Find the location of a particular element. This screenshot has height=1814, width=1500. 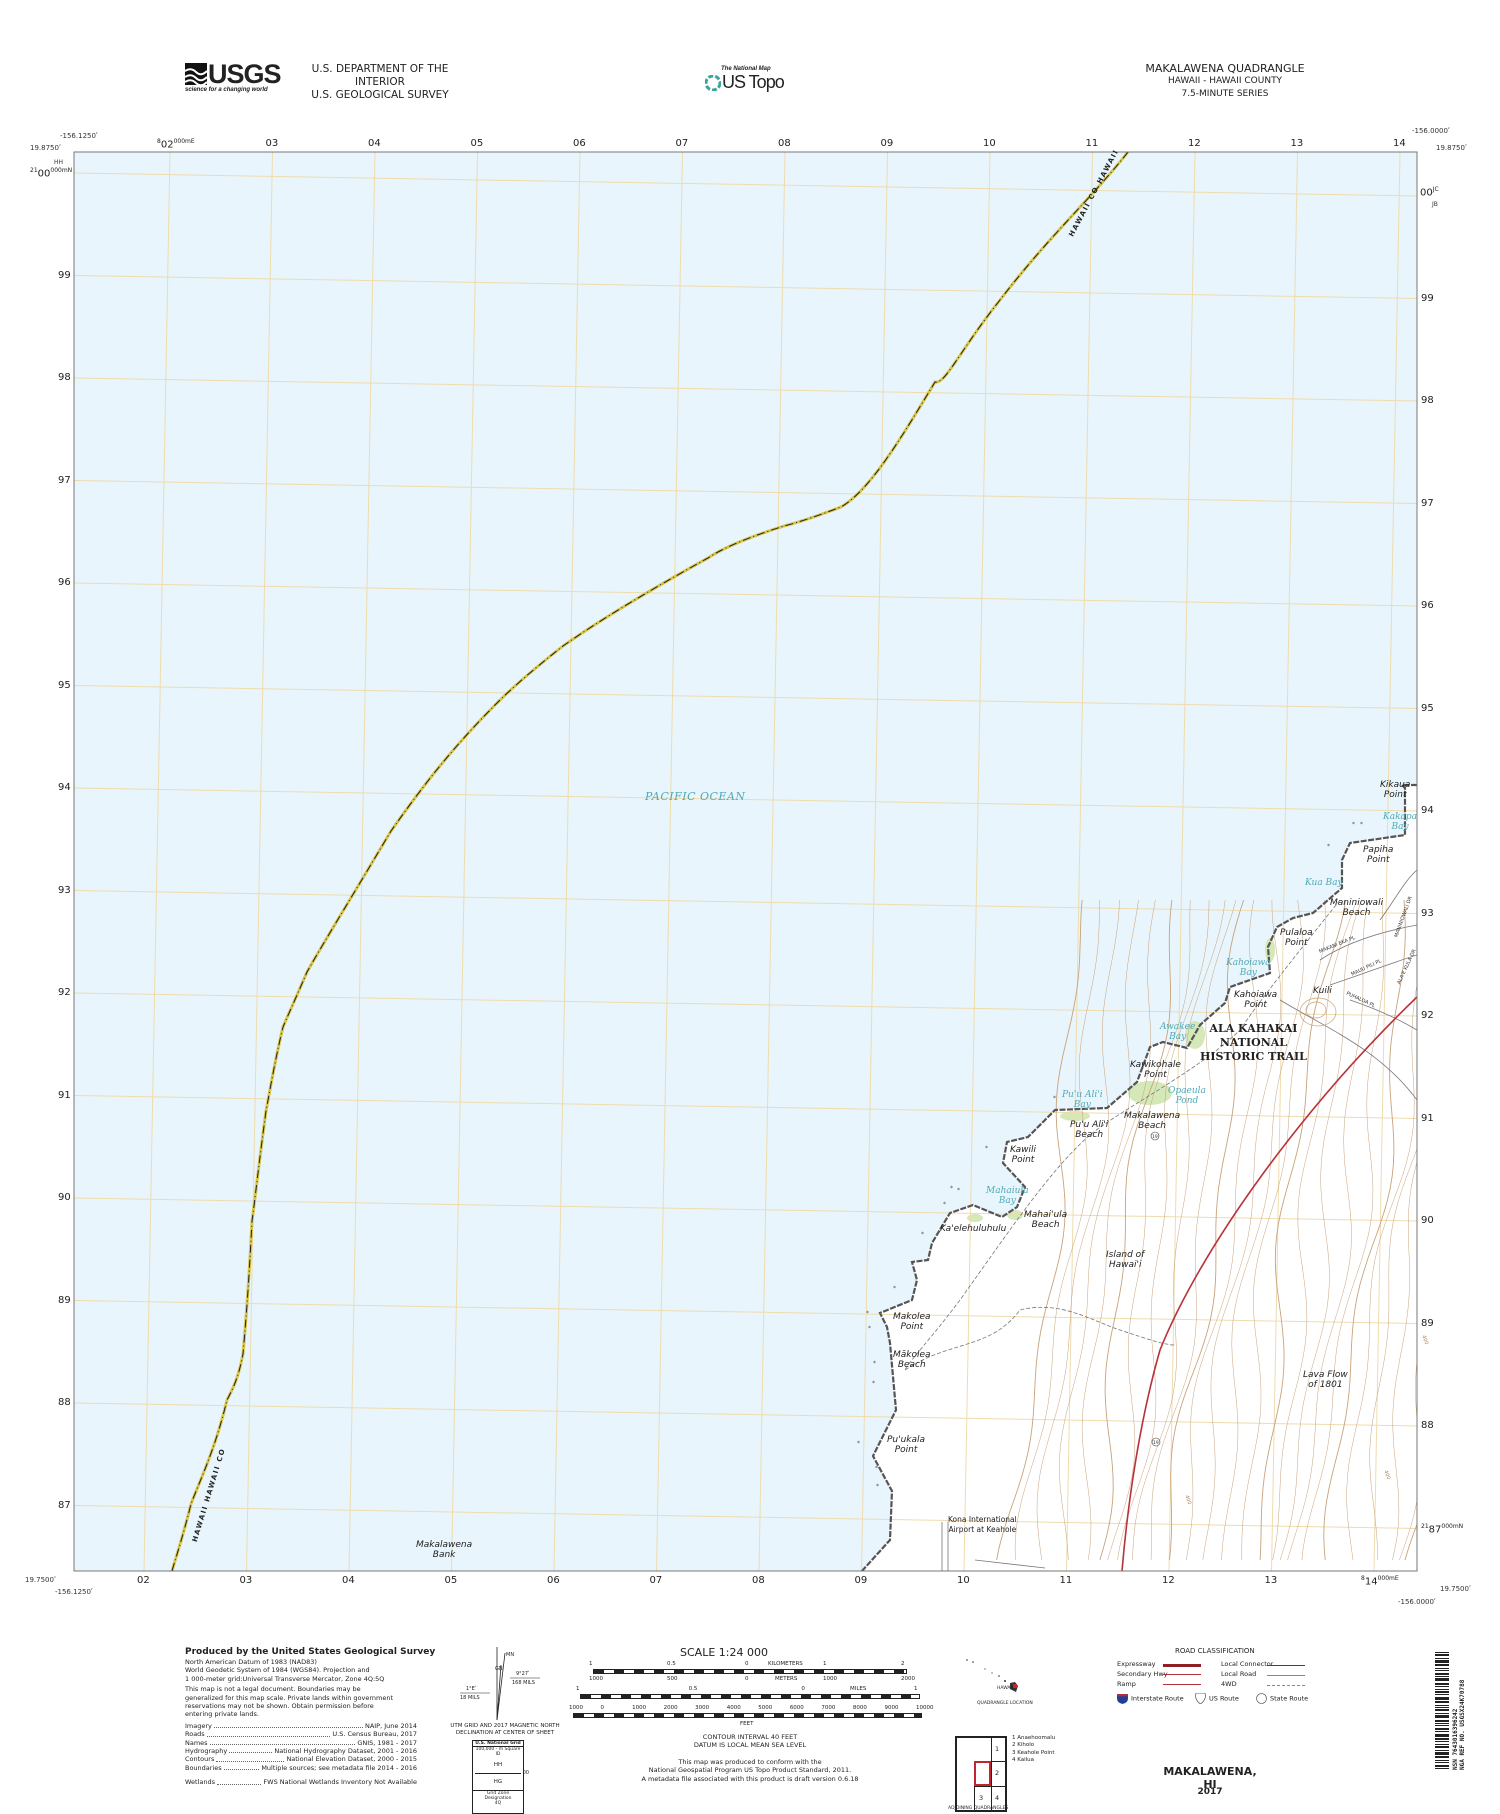

northing-label: 98 is located at coordinates (1427, 400).